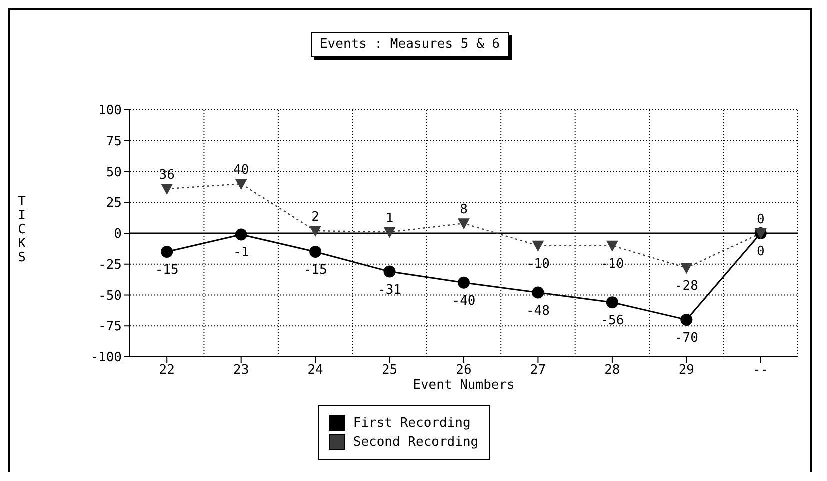 This screenshot has height=481, width=827. I want to click on legend-label: Second Recording, so click(416, 442).